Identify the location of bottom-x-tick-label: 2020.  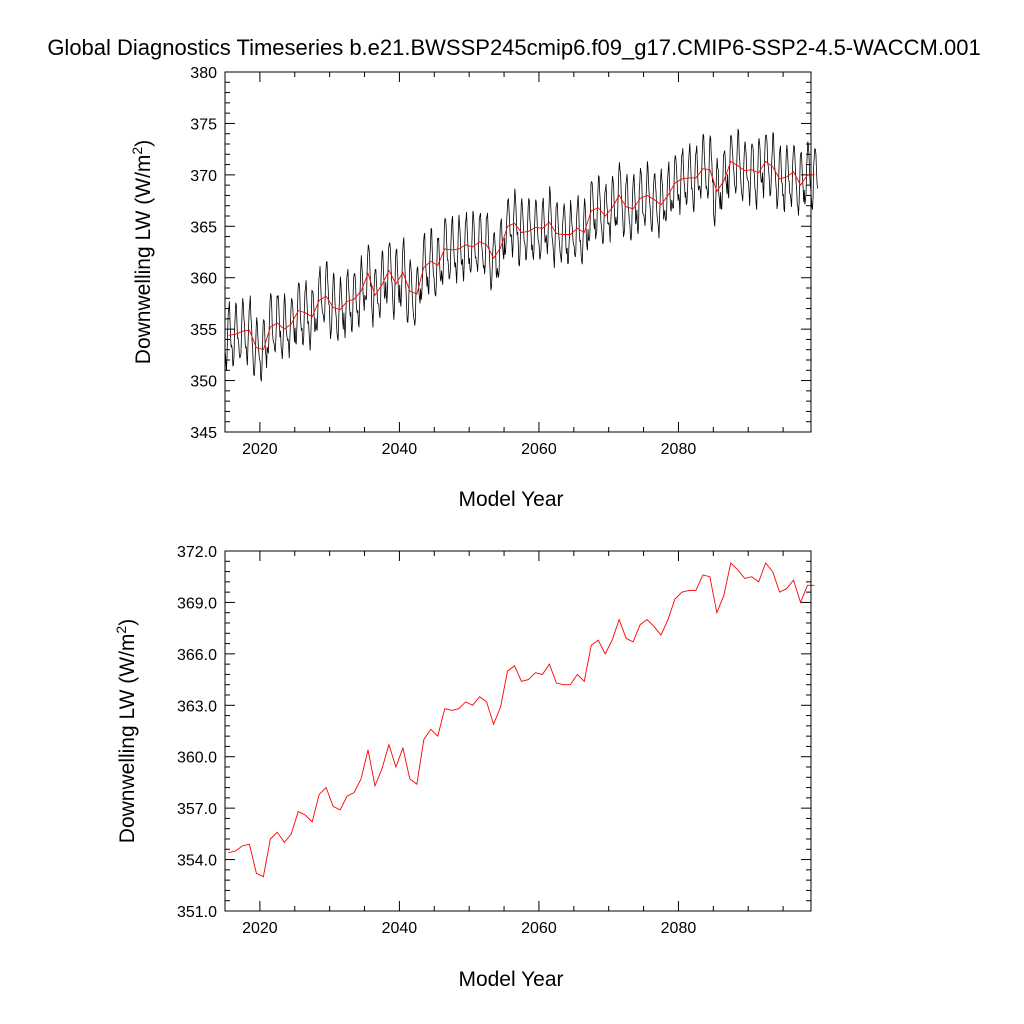
(260, 928).